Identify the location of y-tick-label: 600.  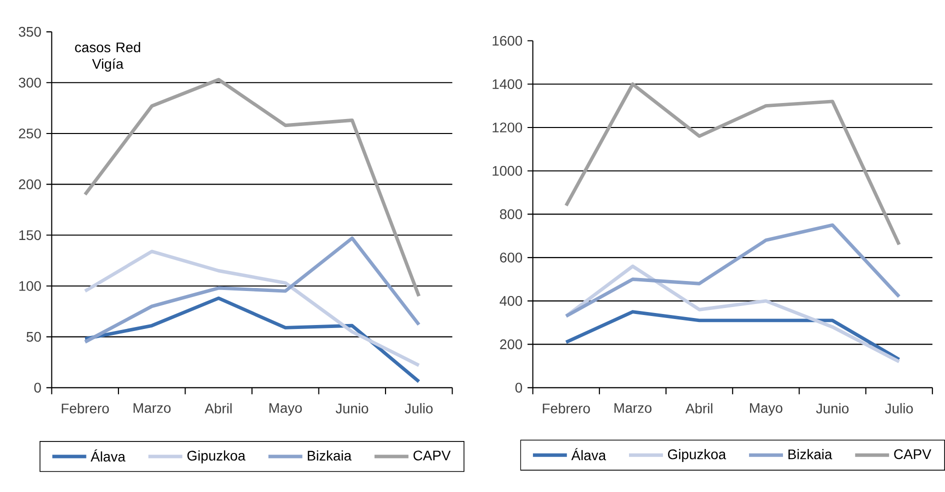
(511, 257).